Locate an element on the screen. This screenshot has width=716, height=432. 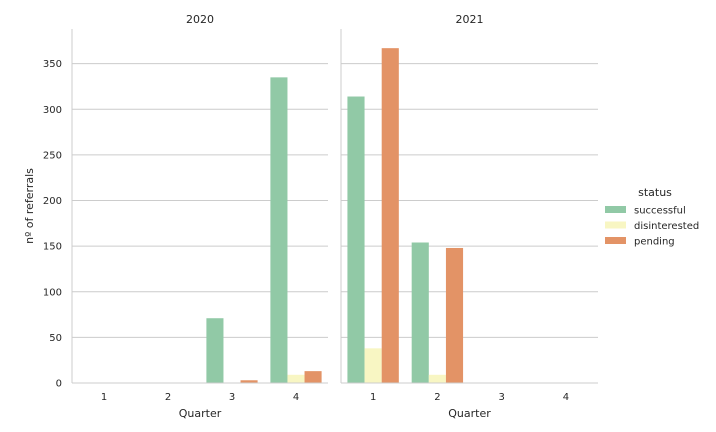
y-tick-label: 250 is located at coordinates (52, 155).